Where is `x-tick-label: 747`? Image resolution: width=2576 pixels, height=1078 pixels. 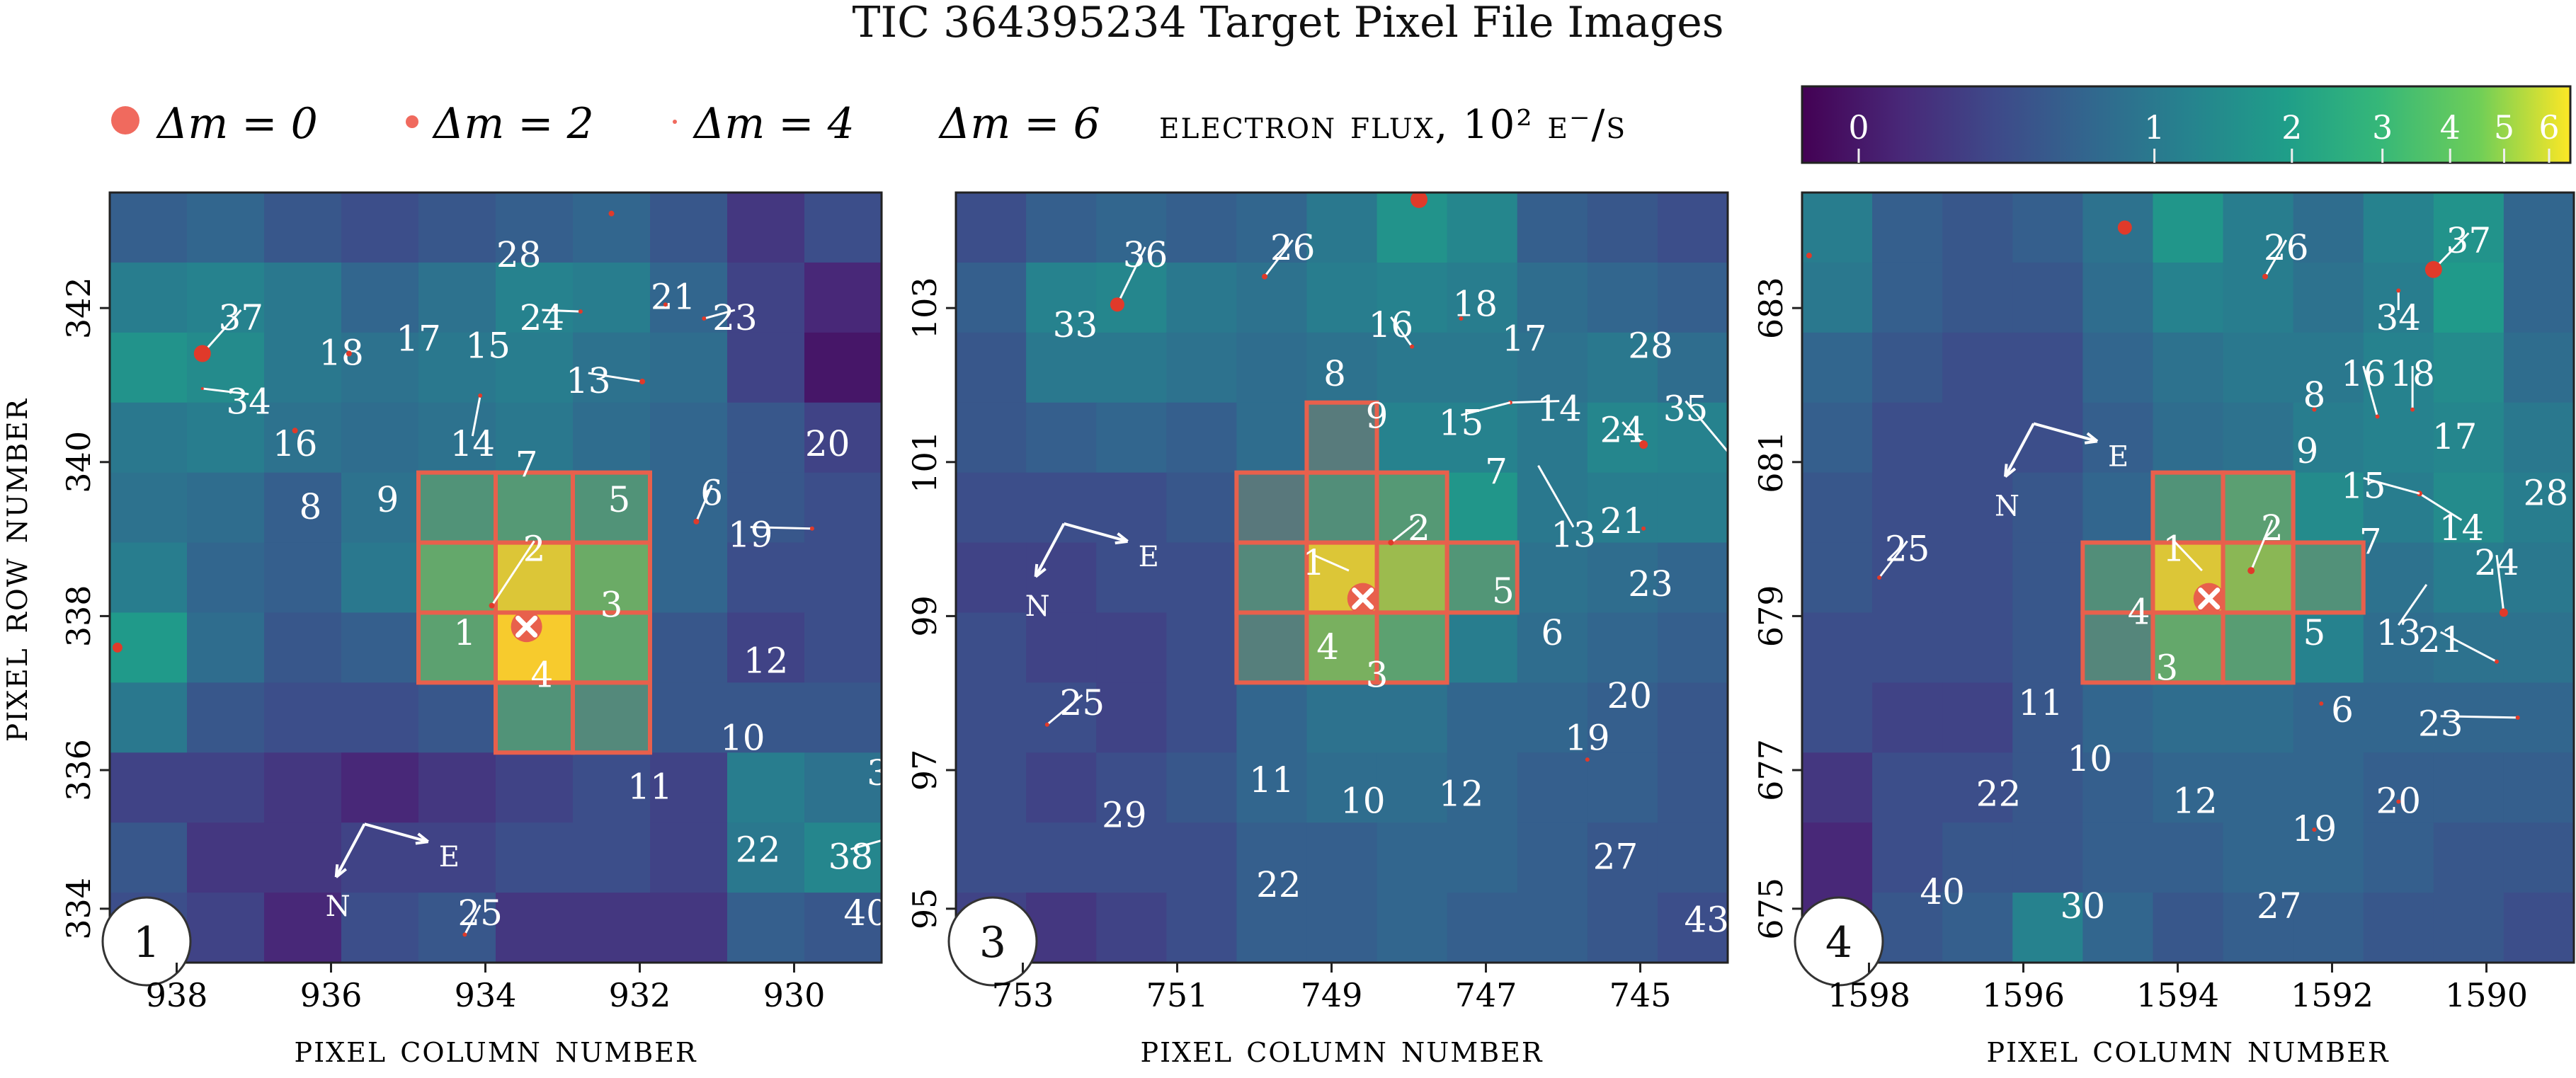
x-tick-label: 747 is located at coordinates (1486, 995).